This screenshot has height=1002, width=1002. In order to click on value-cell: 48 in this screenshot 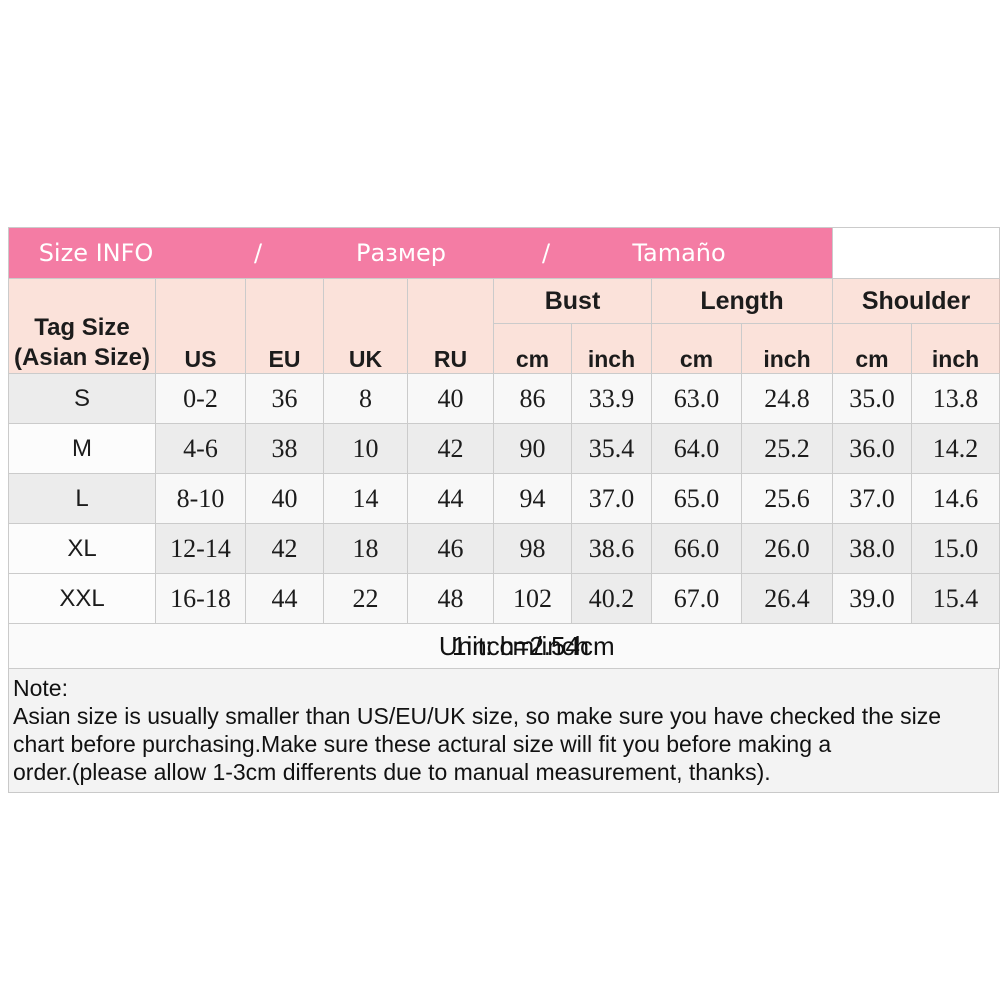, I will do `click(450, 598)`.